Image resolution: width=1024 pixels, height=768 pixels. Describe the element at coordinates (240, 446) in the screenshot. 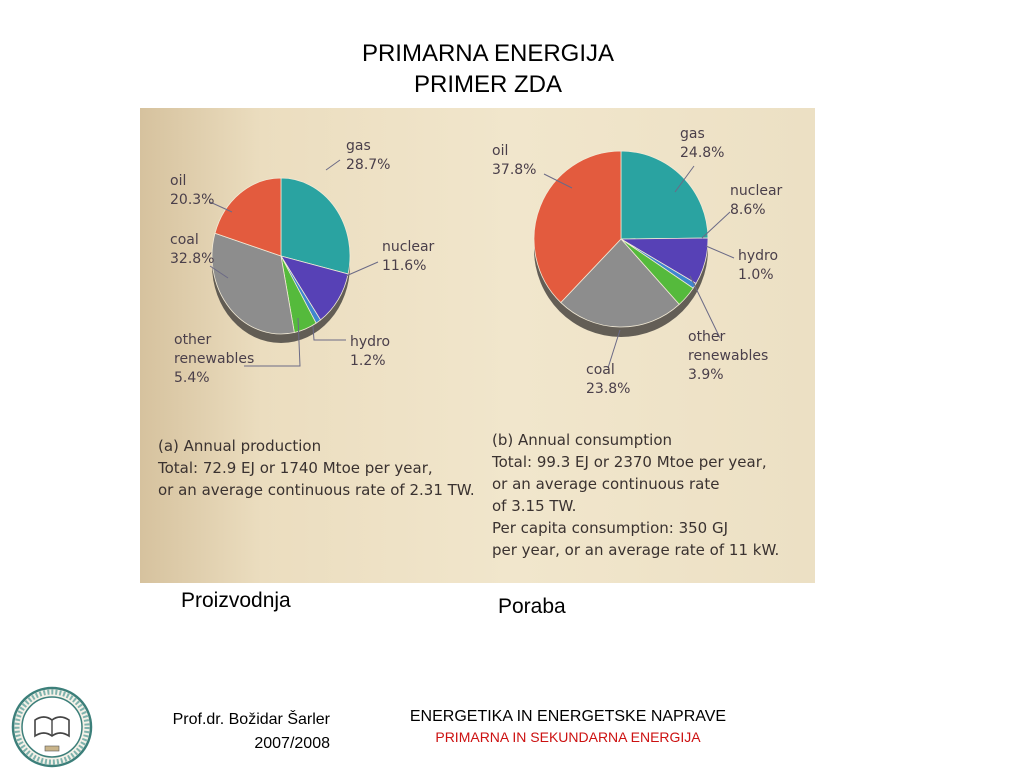

I see `caption-line: (a) Annual production` at that location.